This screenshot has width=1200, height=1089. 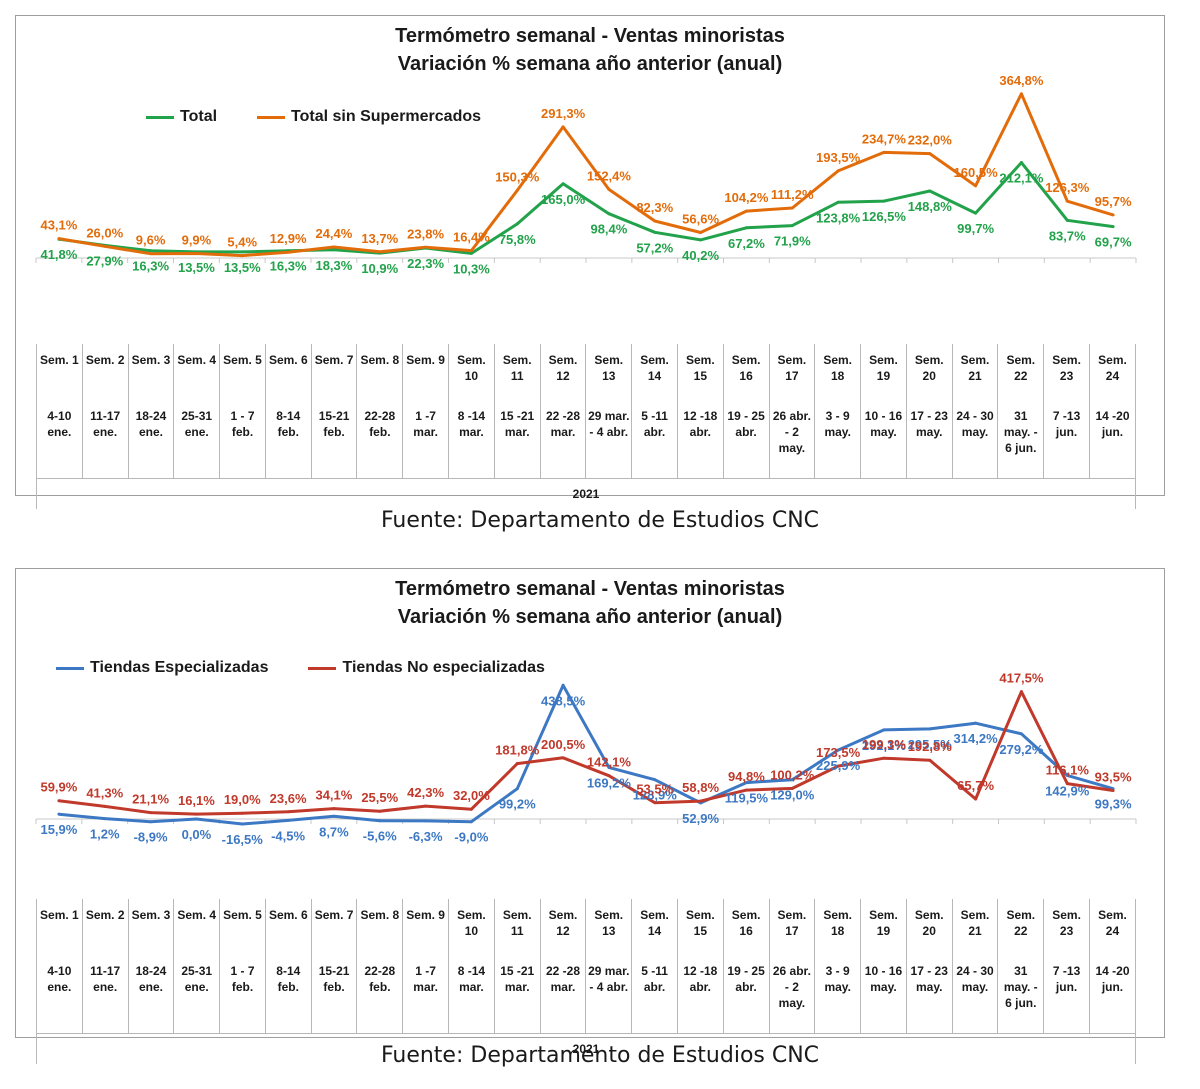 What do you see at coordinates (1112, 997) in the screenshot?
I see `week-dates: 14 -20 jun.` at bounding box center [1112, 997].